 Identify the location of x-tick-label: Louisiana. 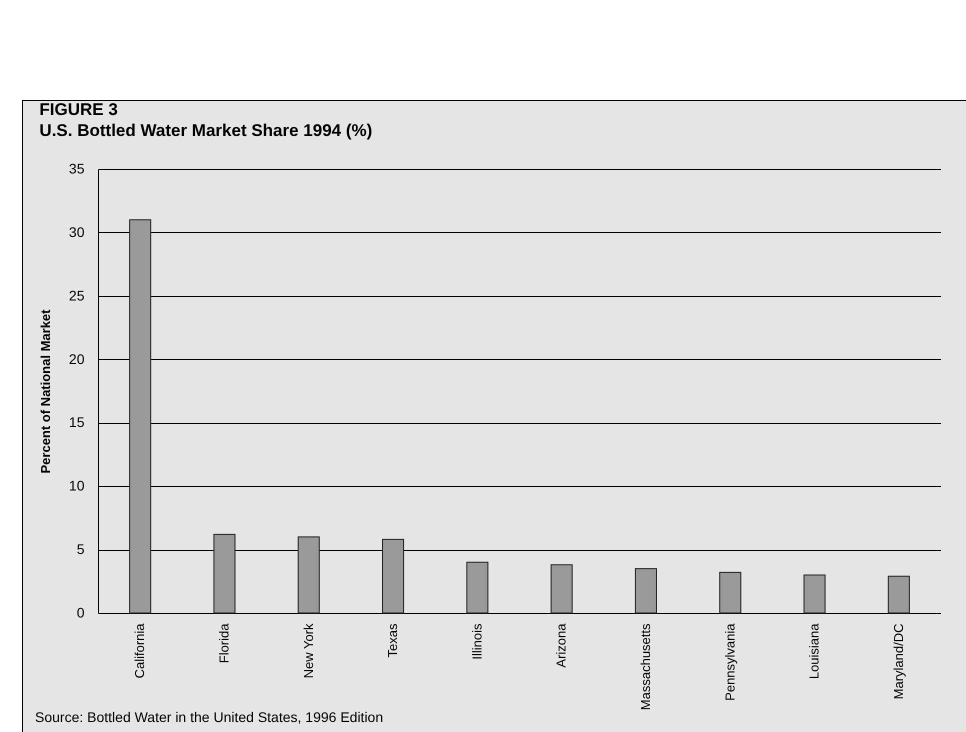
(814, 651).